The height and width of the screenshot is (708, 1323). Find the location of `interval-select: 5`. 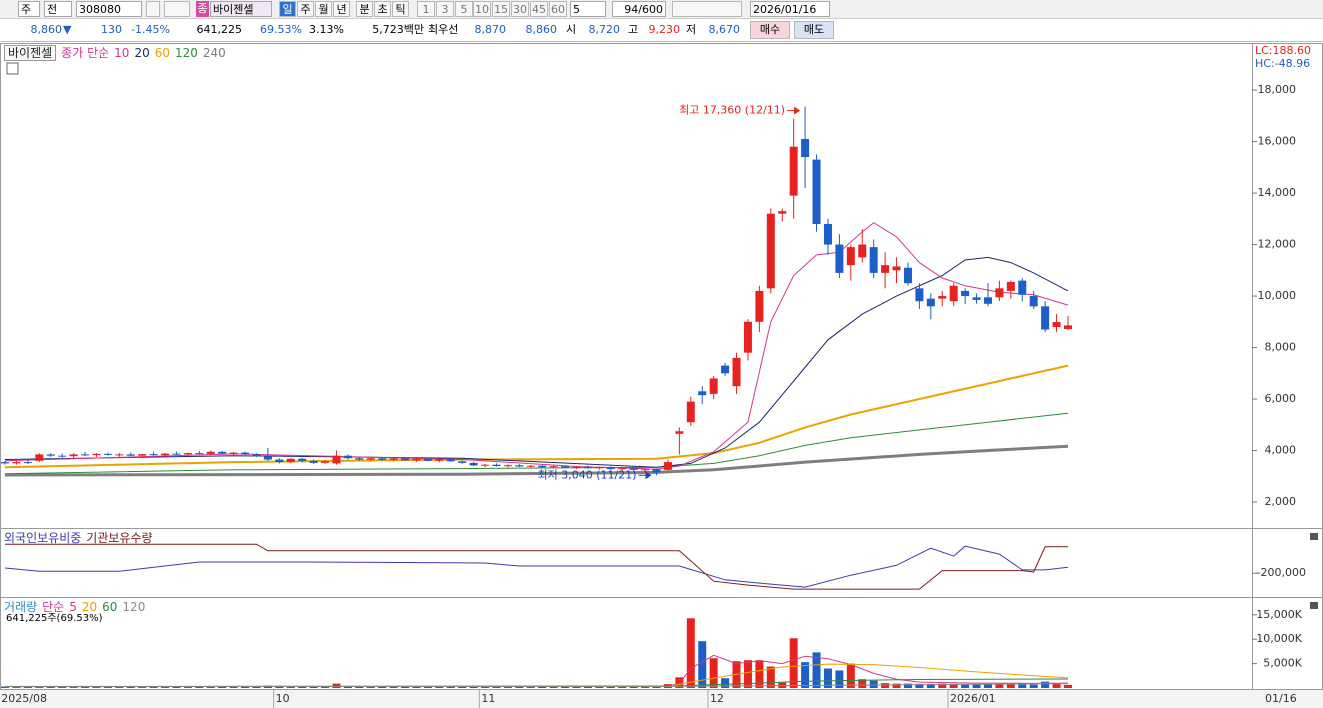

interval-select: 5 is located at coordinates (588, 9).